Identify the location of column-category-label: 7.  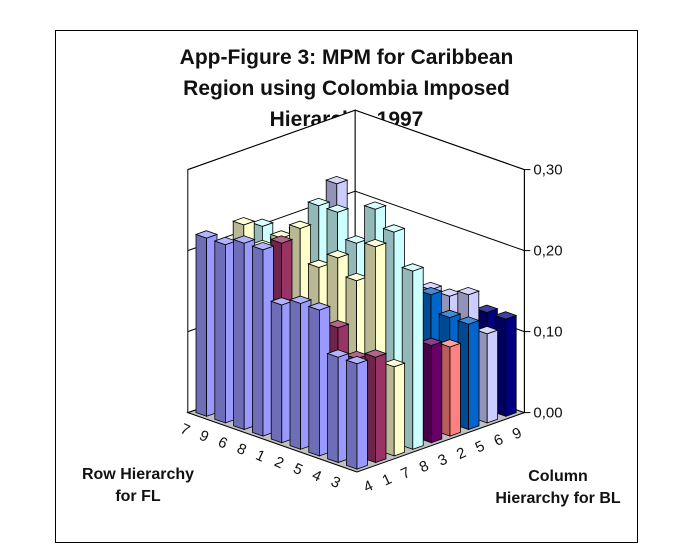
(405, 473).